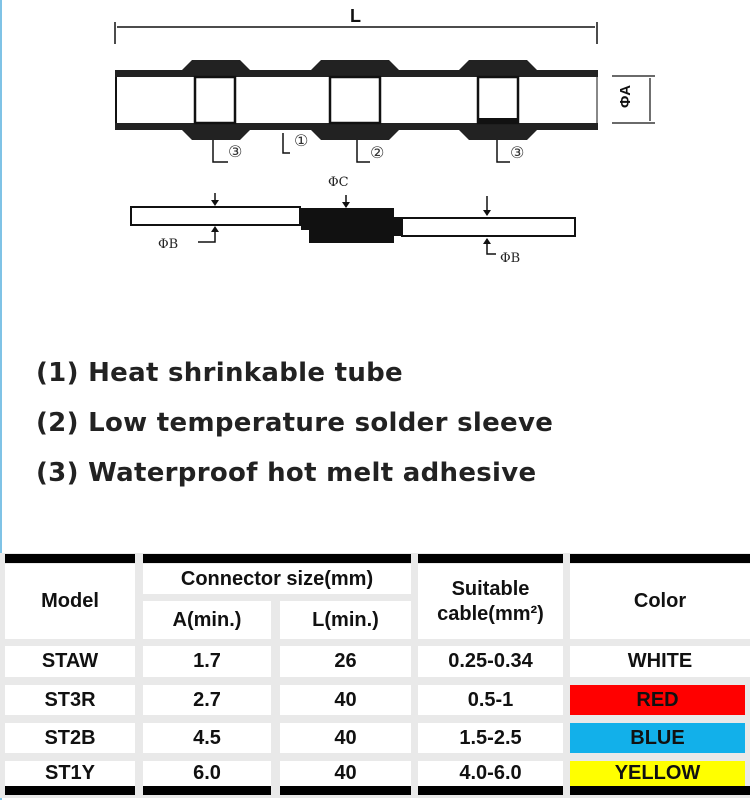  What do you see at coordinates (377, 152) in the screenshot?
I see `callout-2: ②` at bounding box center [377, 152].